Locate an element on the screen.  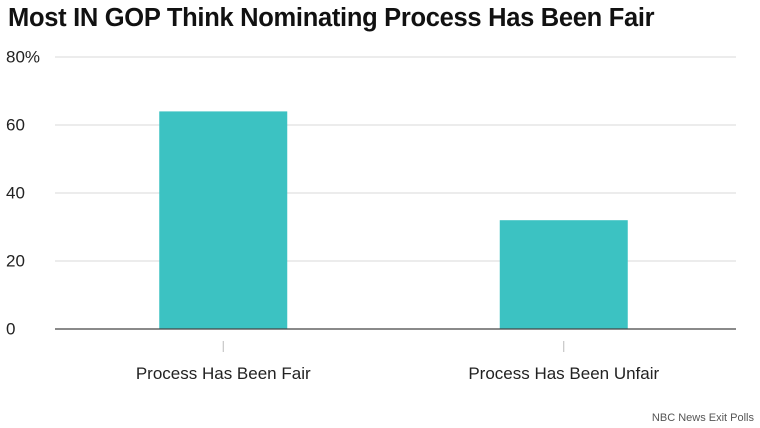
y-tick-label: 0 is located at coordinates (10, 329).